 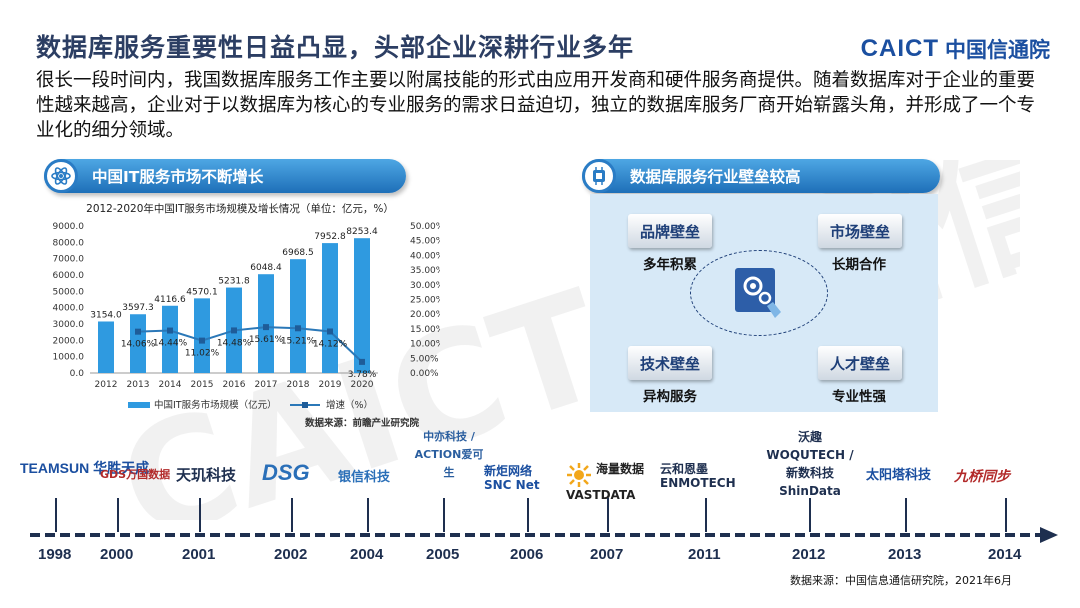 I want to click on y-right-tick-label: 15.00%, so click(x=425, y=330).